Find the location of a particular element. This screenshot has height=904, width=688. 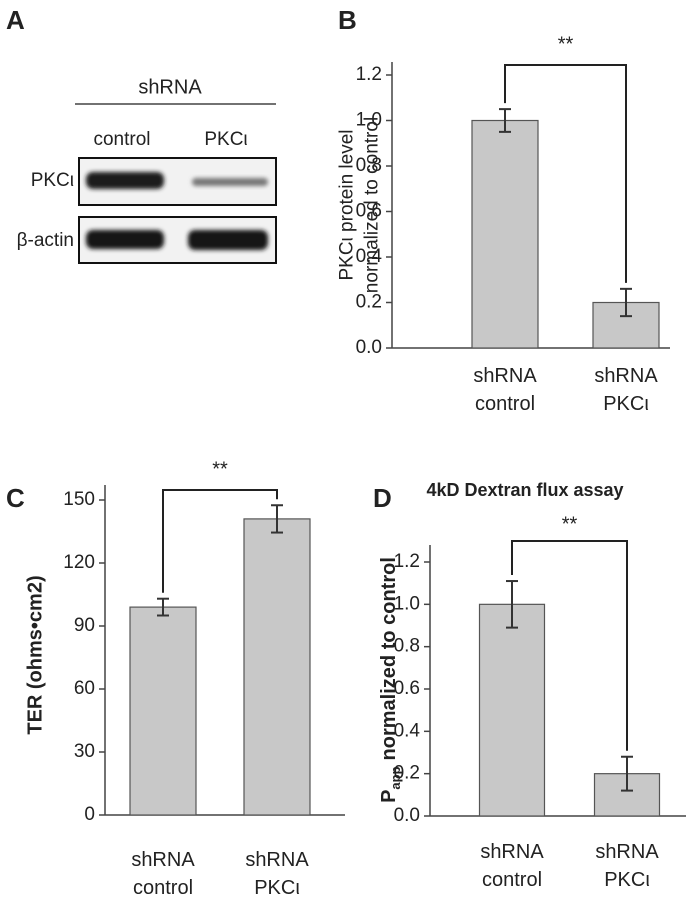

y-tick-label: 30 is located at coordinates (84, 751).